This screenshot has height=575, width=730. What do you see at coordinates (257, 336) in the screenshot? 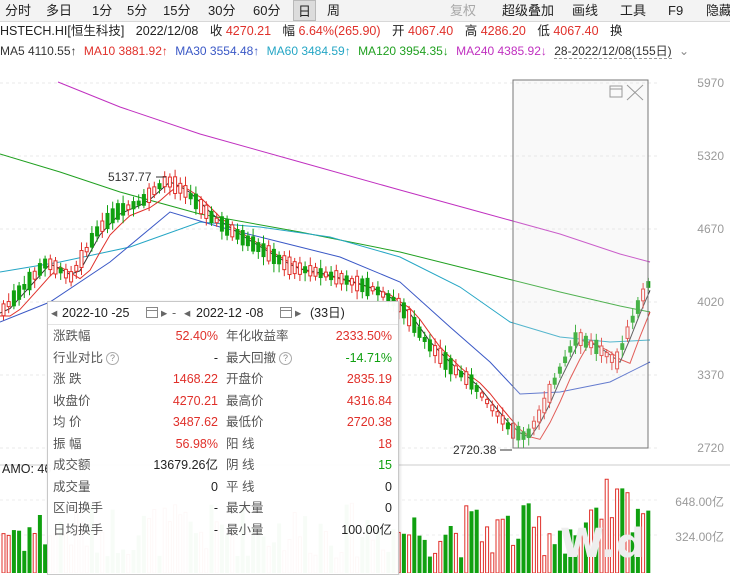
I see `stat-label: 年化收益率` at bounding box center [257, 336].